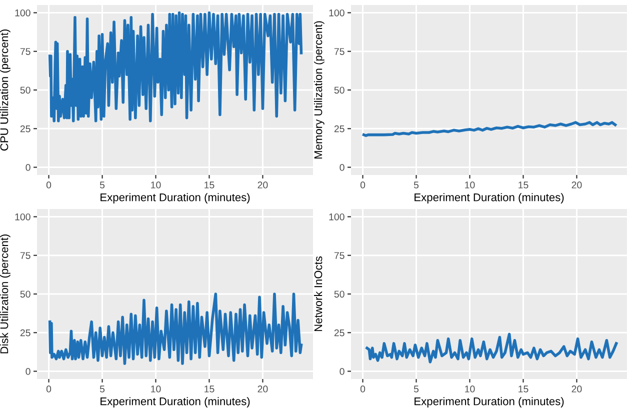 Image resolution: width=628 pixels, height=409 pixels. Describe the element at coordinates (5, 90) in the screenshot. I see `y-axis-title: CPU Utilization (percent)` at that location.